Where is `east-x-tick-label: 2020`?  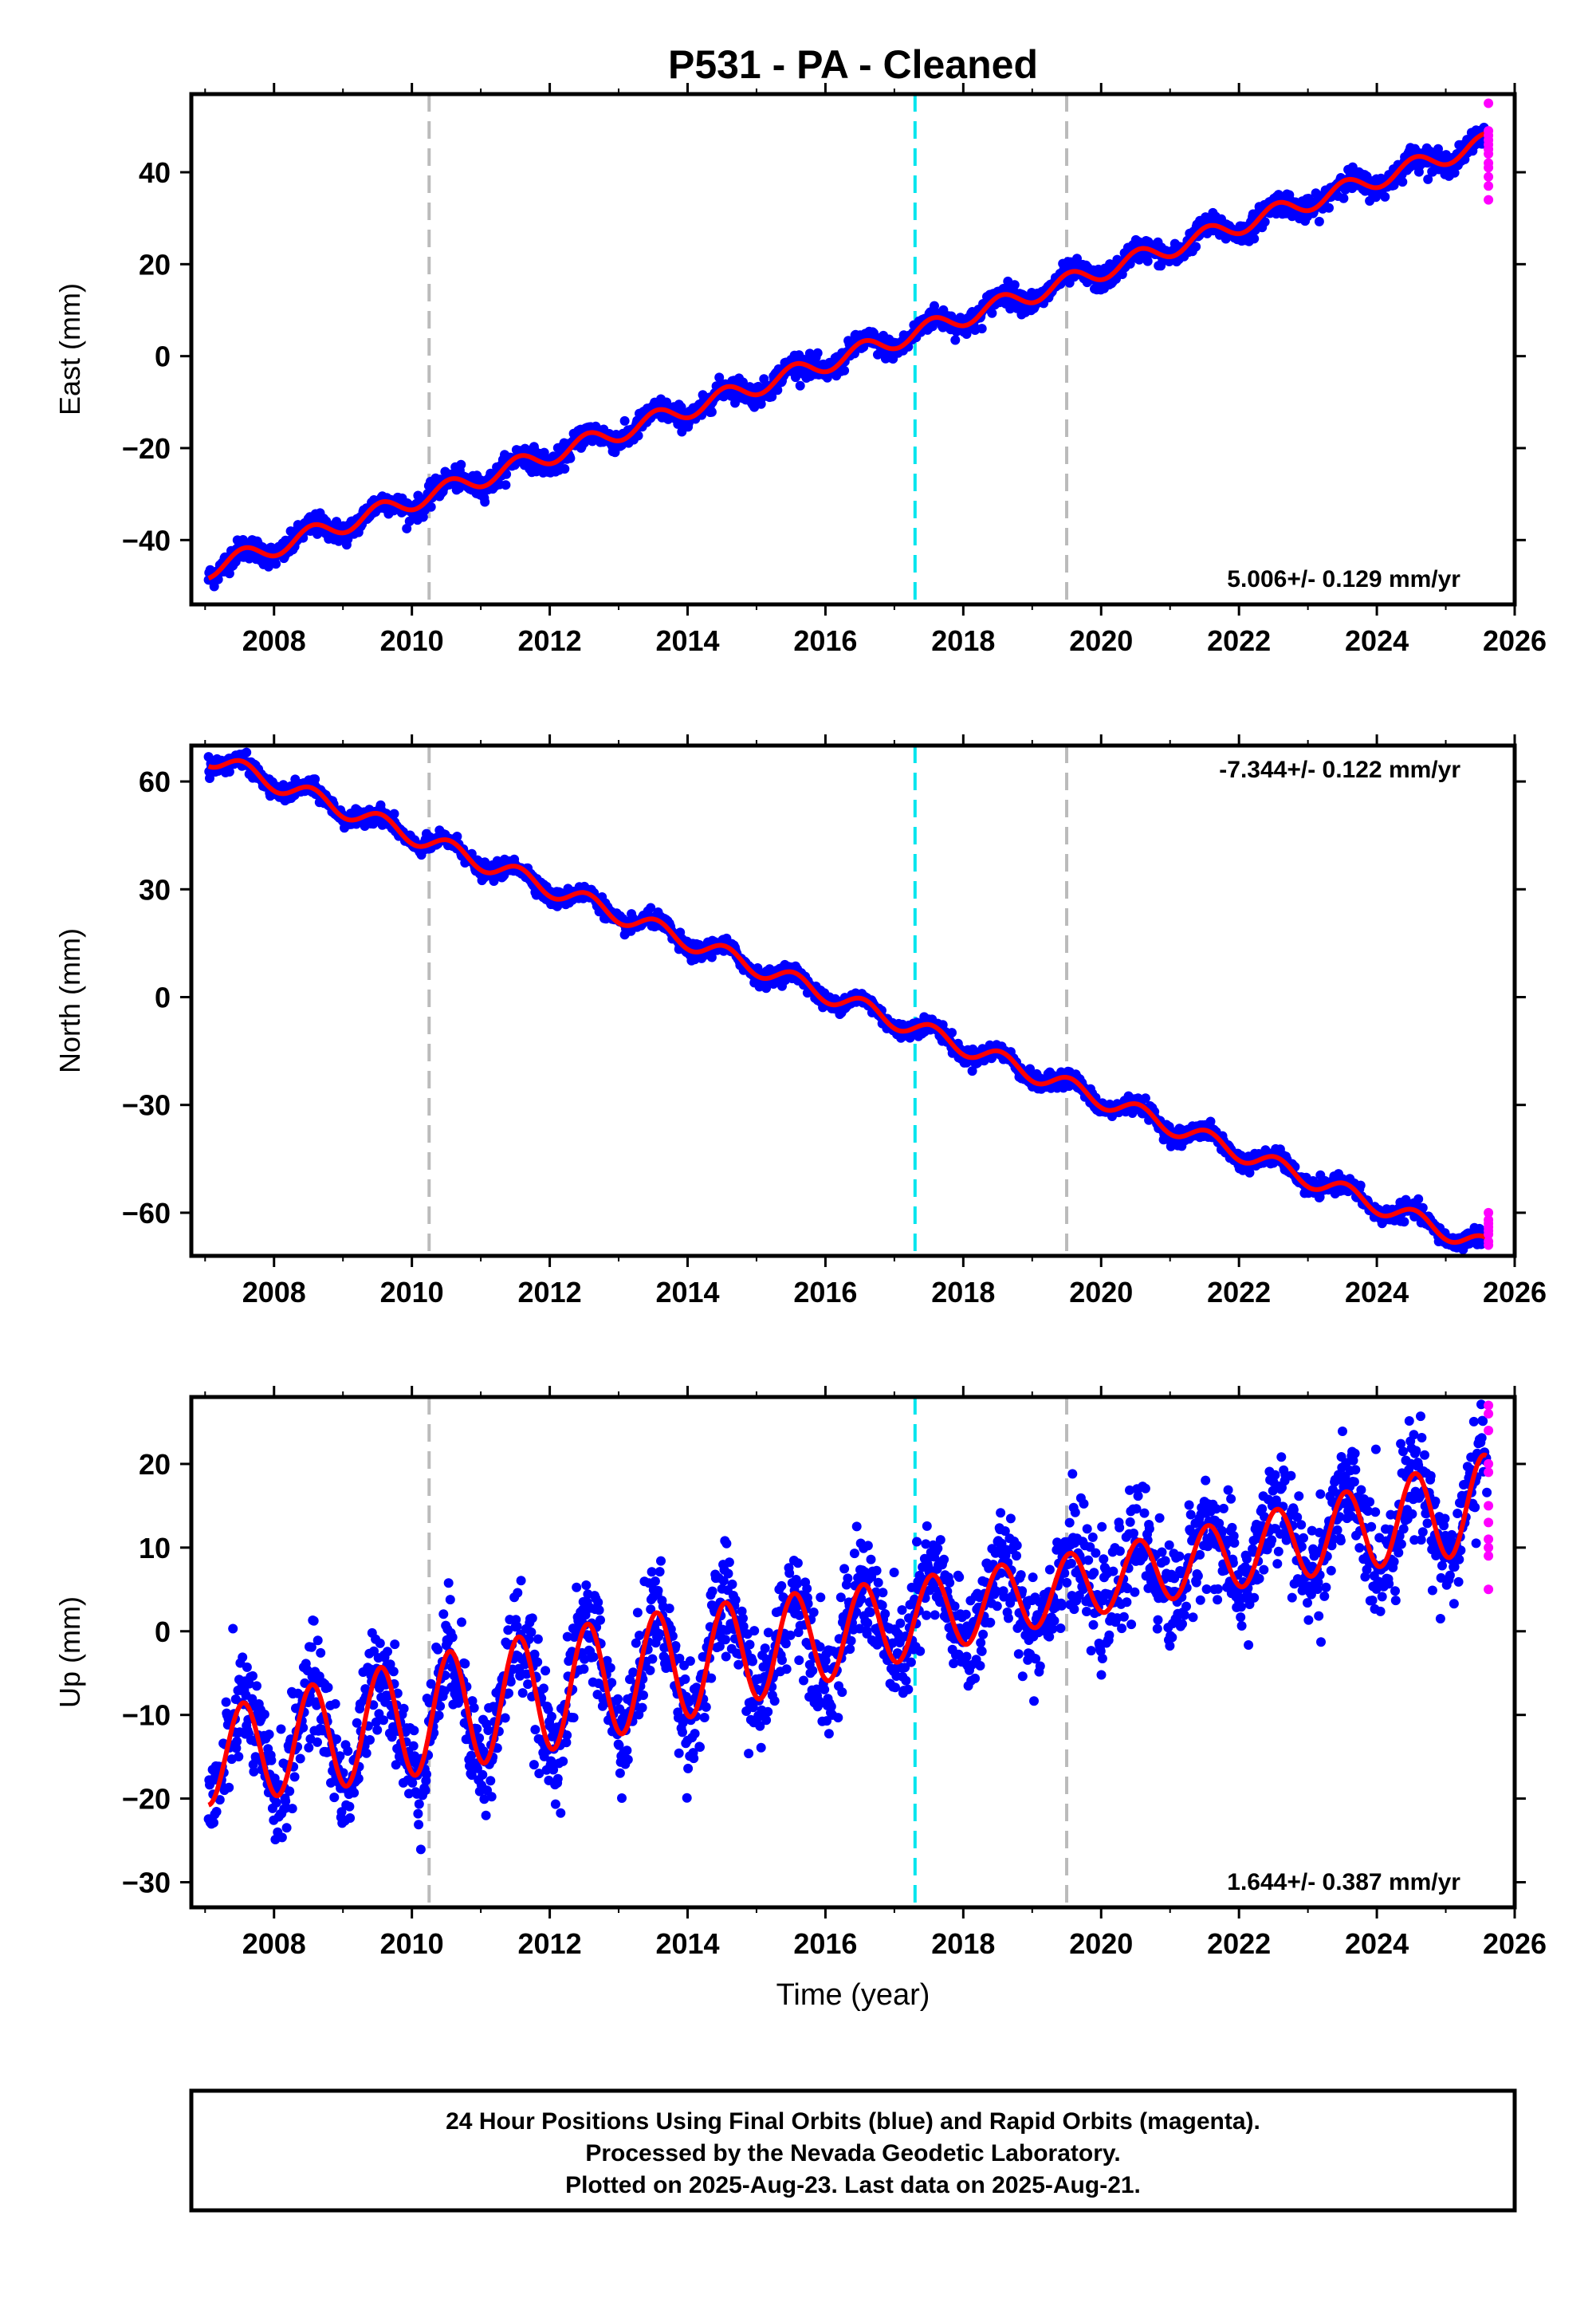 east-x-tick-label: 2020 is located at coordinates (1101, 641).